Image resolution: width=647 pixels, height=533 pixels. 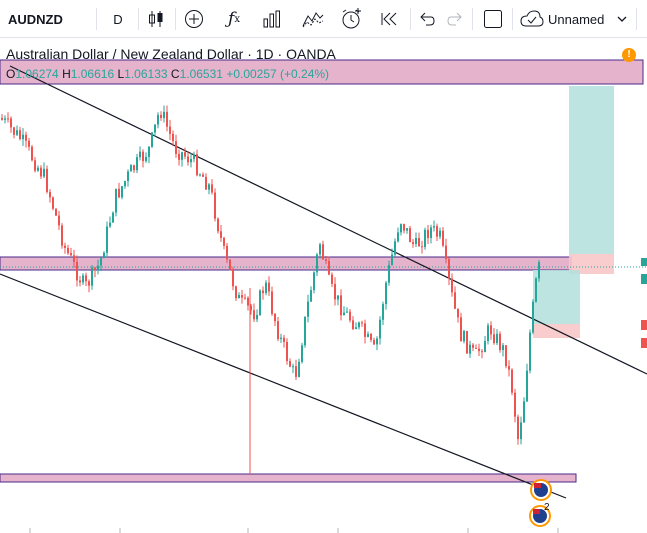 I want to click on fullscreen-icon, so click(x=493, y=19).